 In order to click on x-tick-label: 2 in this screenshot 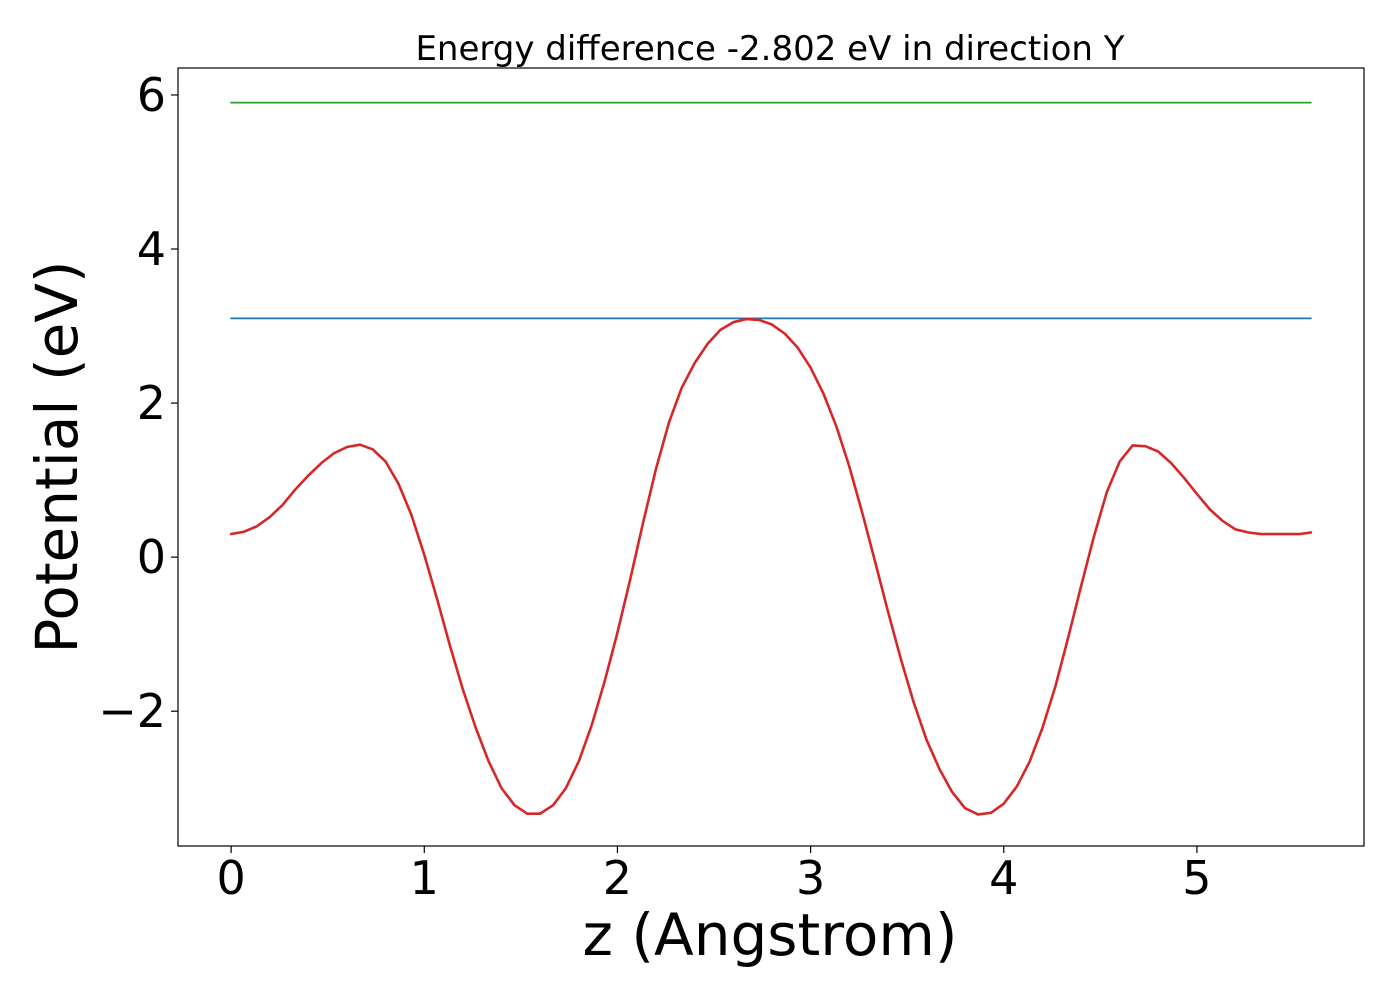, I will do `click(617, 878)`.